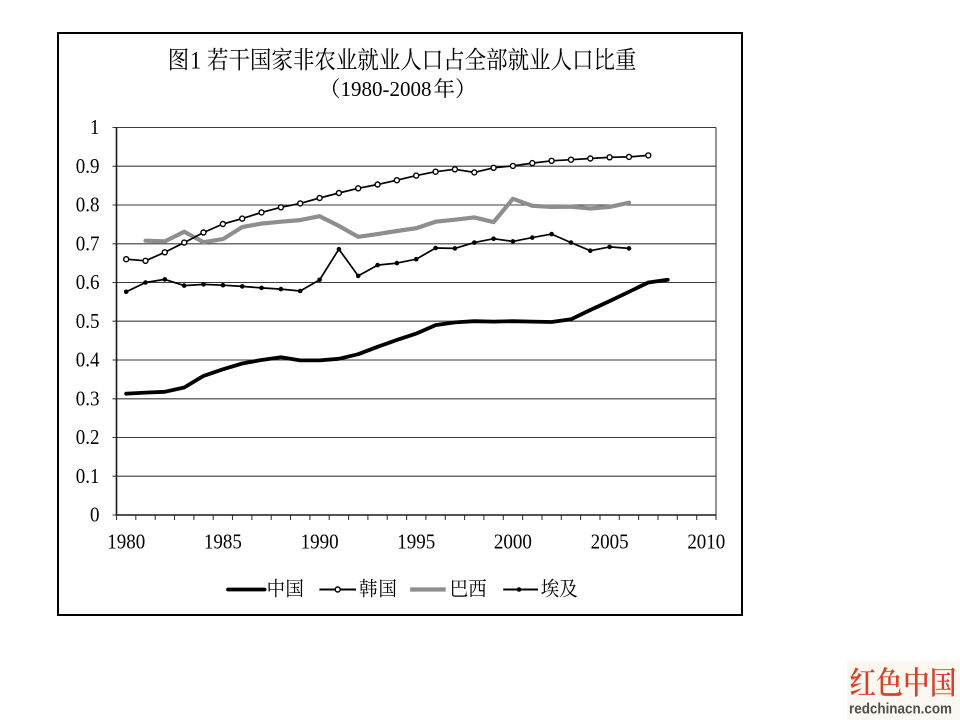 The height and width of the screenshot is (720, 960). What do you see at coordinates (88, 205) in the screenshot?
I see `svg-text: 0.8` at bounding box center [88, 205].